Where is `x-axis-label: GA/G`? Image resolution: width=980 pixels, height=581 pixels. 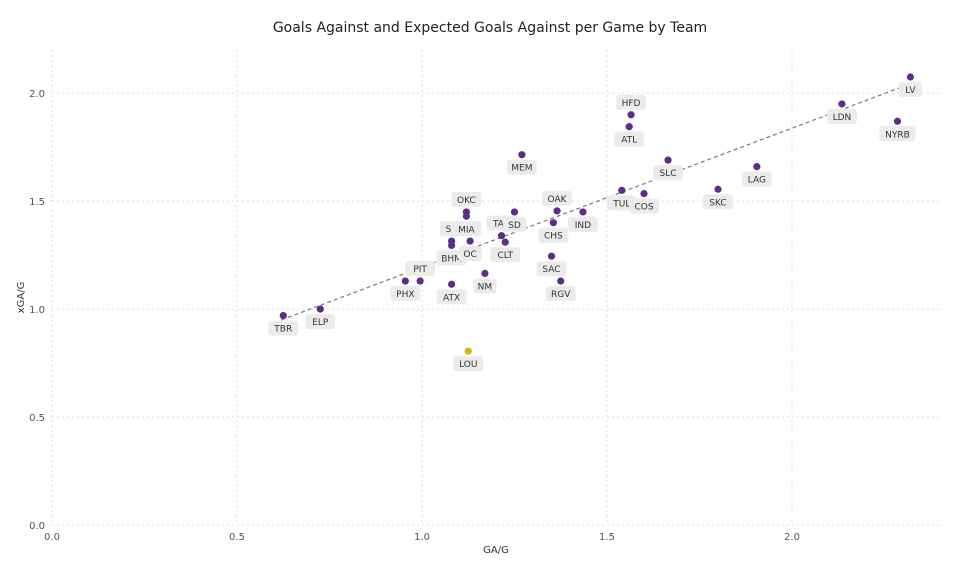
x-axis-label: GA/G is located at coordinates (496, 550).